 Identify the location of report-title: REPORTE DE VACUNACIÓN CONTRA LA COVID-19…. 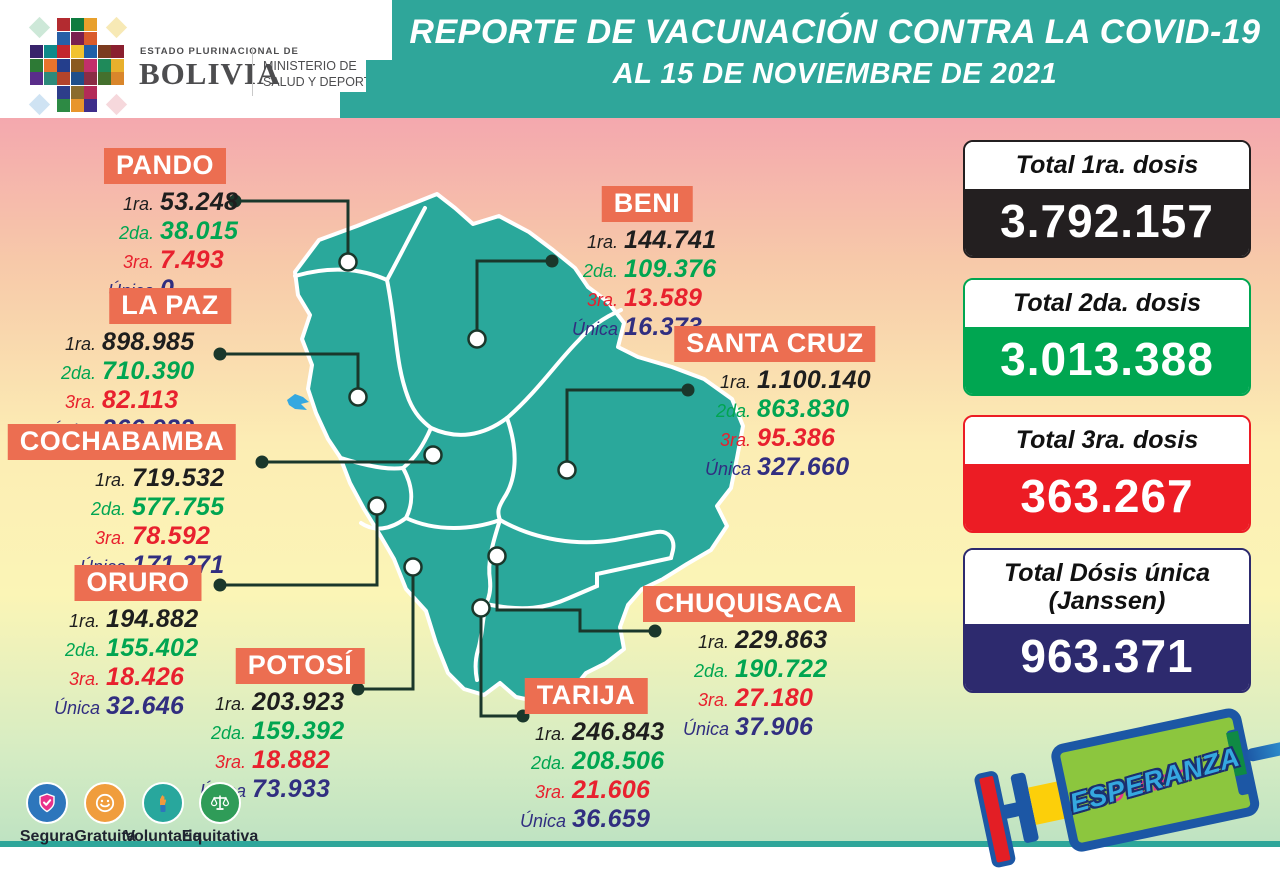
(835, 59).